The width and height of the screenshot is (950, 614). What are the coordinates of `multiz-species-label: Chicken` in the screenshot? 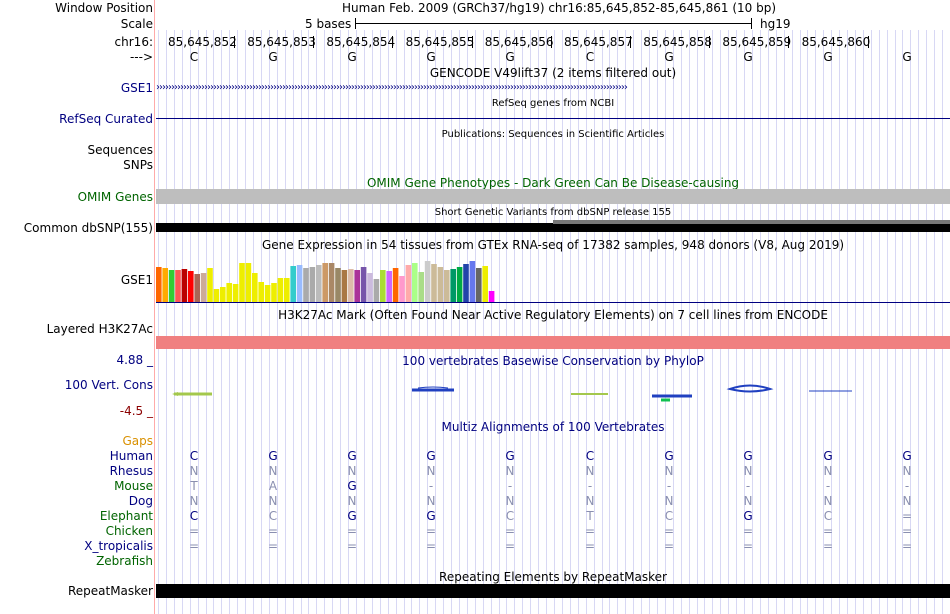 It's located at (129, 531).